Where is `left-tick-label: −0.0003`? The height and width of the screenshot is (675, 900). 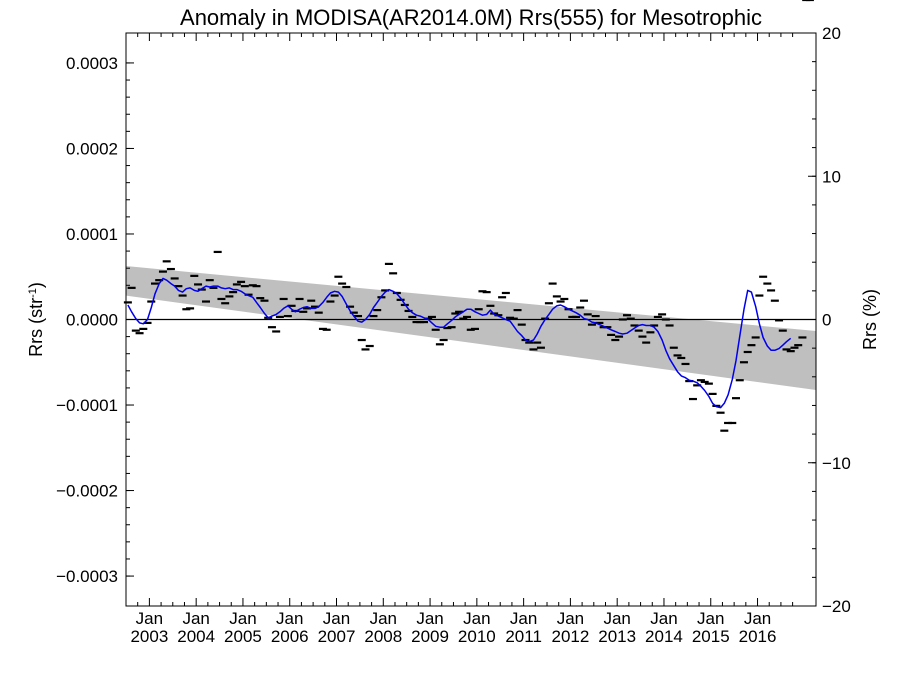 left-tick-label: −0.0003 is located at coordinates (87, 576).